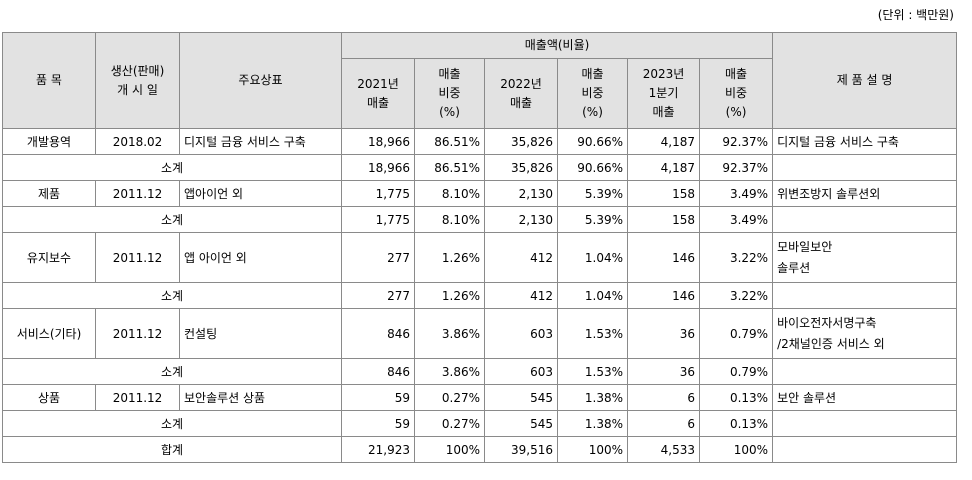  Describe the element at coordinates (449, 449) in the screenshot. I see `ratio-2021-cell: 100%` at that location.